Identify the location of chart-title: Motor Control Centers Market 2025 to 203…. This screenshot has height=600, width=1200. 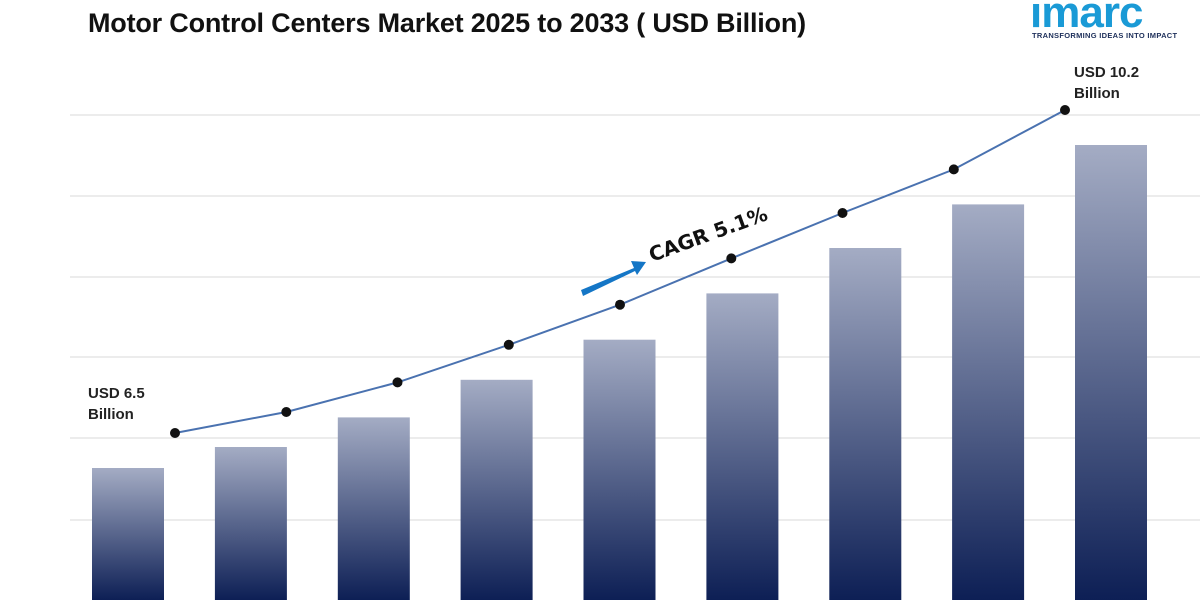
(447, 23).